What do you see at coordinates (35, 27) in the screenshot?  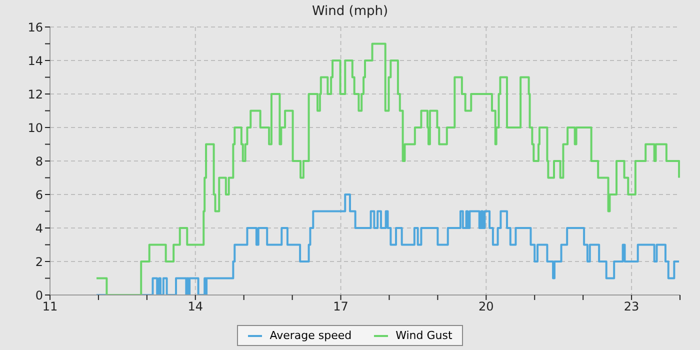 I see `y-tick-label: 16` at bounding box center [35, 27].